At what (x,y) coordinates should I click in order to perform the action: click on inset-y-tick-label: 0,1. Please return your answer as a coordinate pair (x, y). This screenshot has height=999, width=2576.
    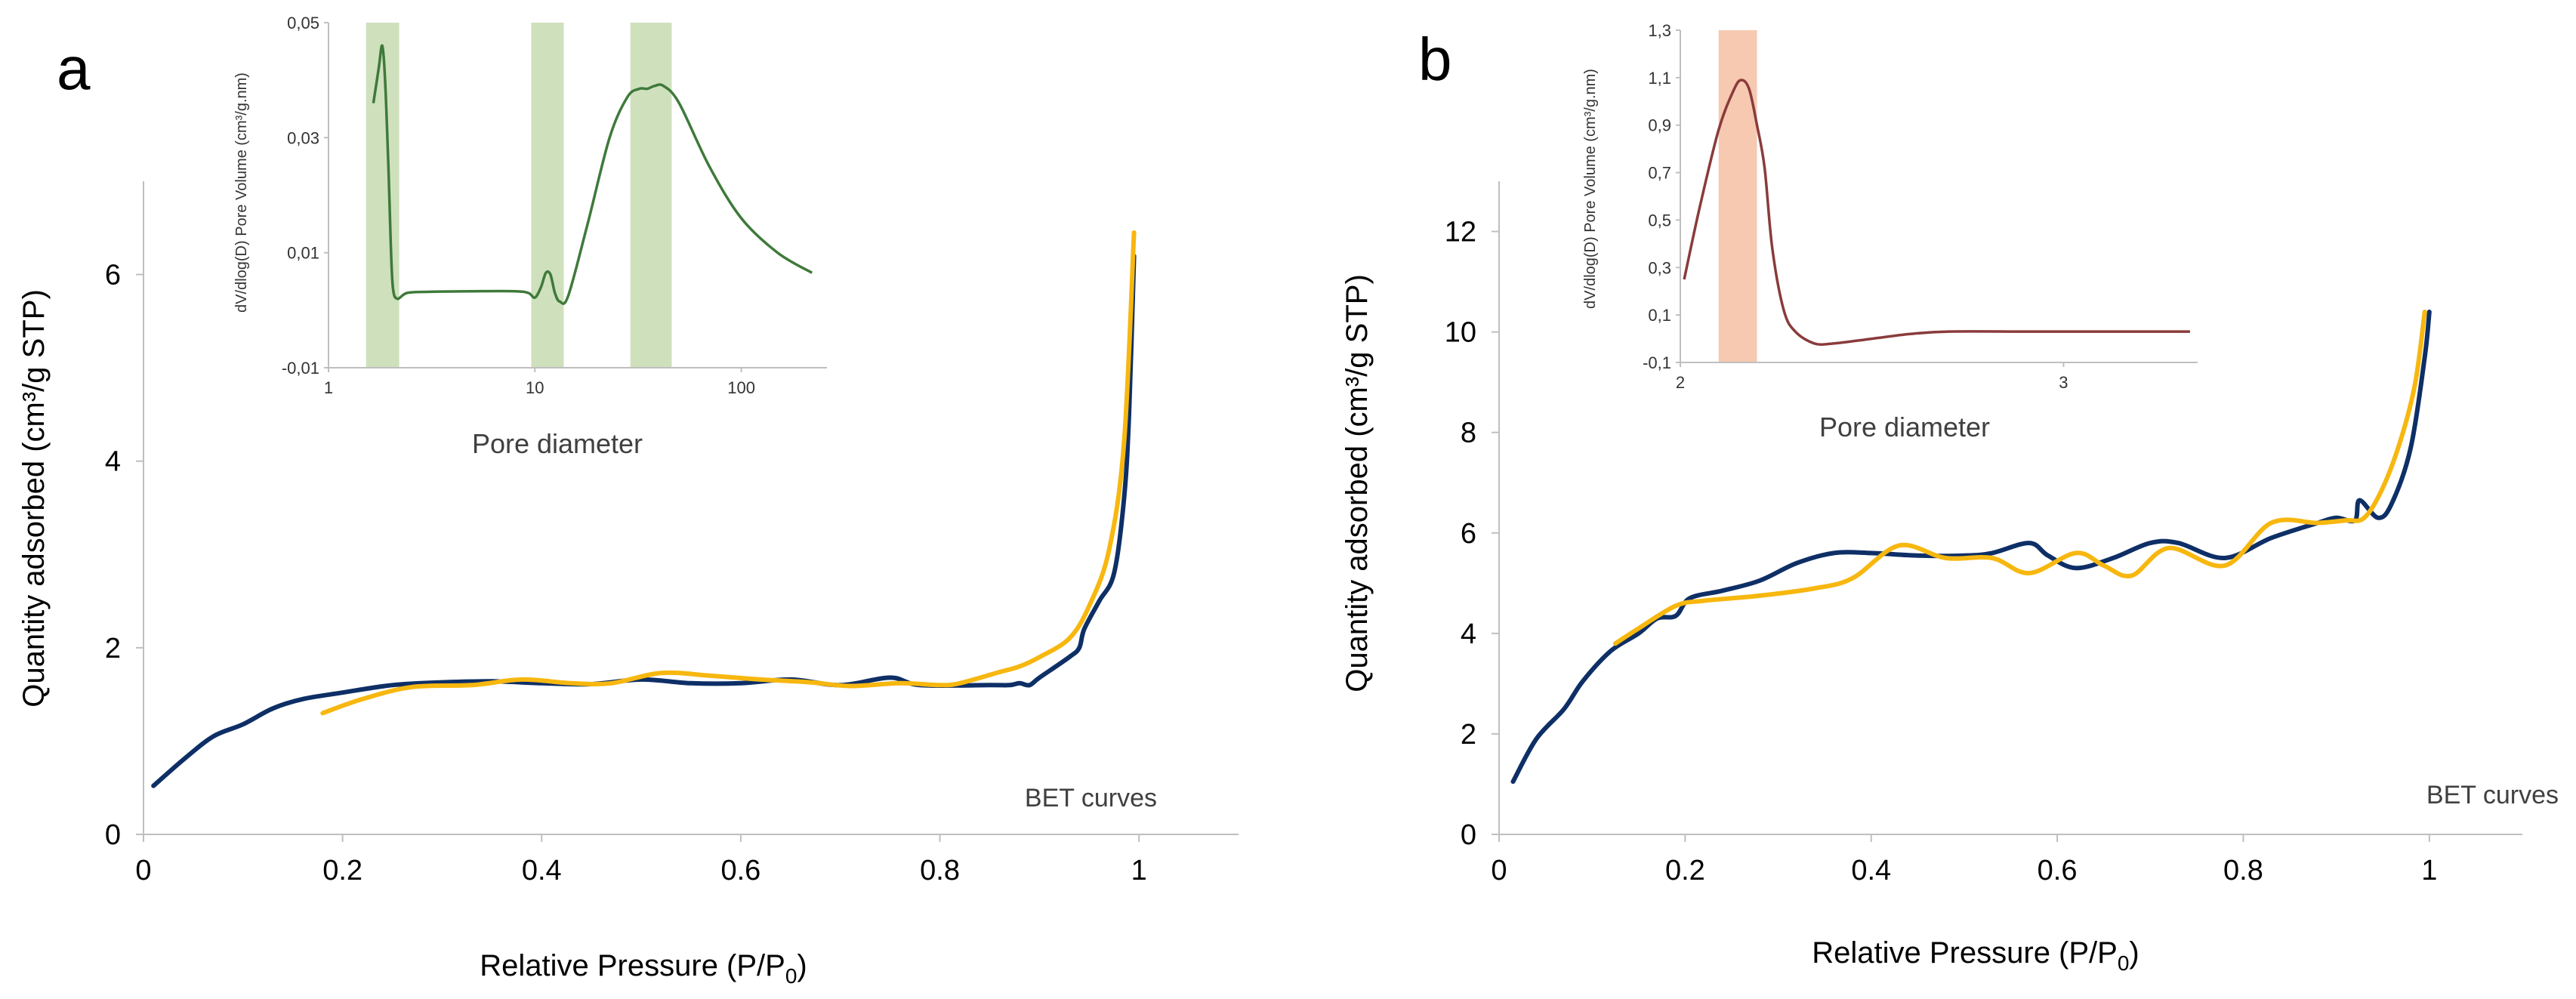
    Looking at the image, I should click on (1659, 315).